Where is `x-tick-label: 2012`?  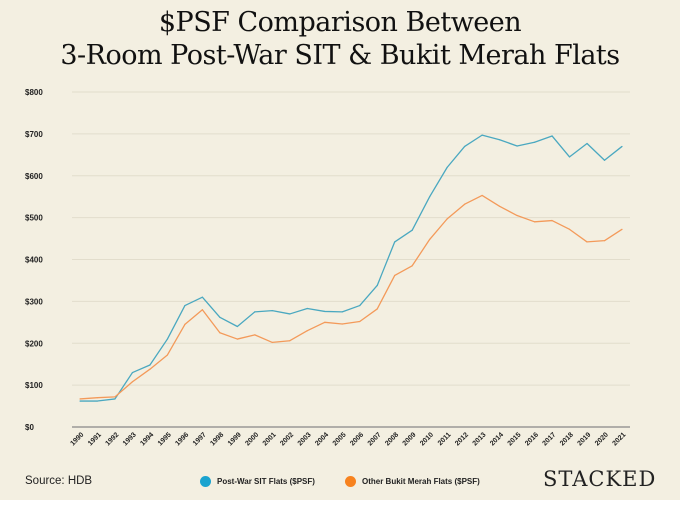 x-tick-label: 2012 is located at coordinates (462, 439).